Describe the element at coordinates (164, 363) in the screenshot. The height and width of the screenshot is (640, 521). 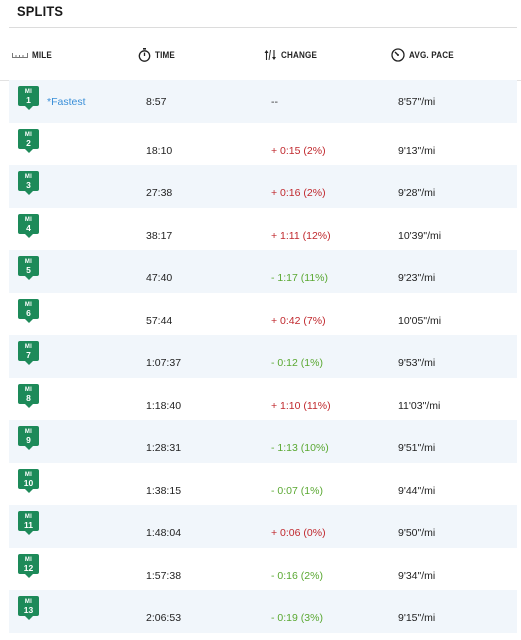
I see `split-time: 1:07:37` at that location.